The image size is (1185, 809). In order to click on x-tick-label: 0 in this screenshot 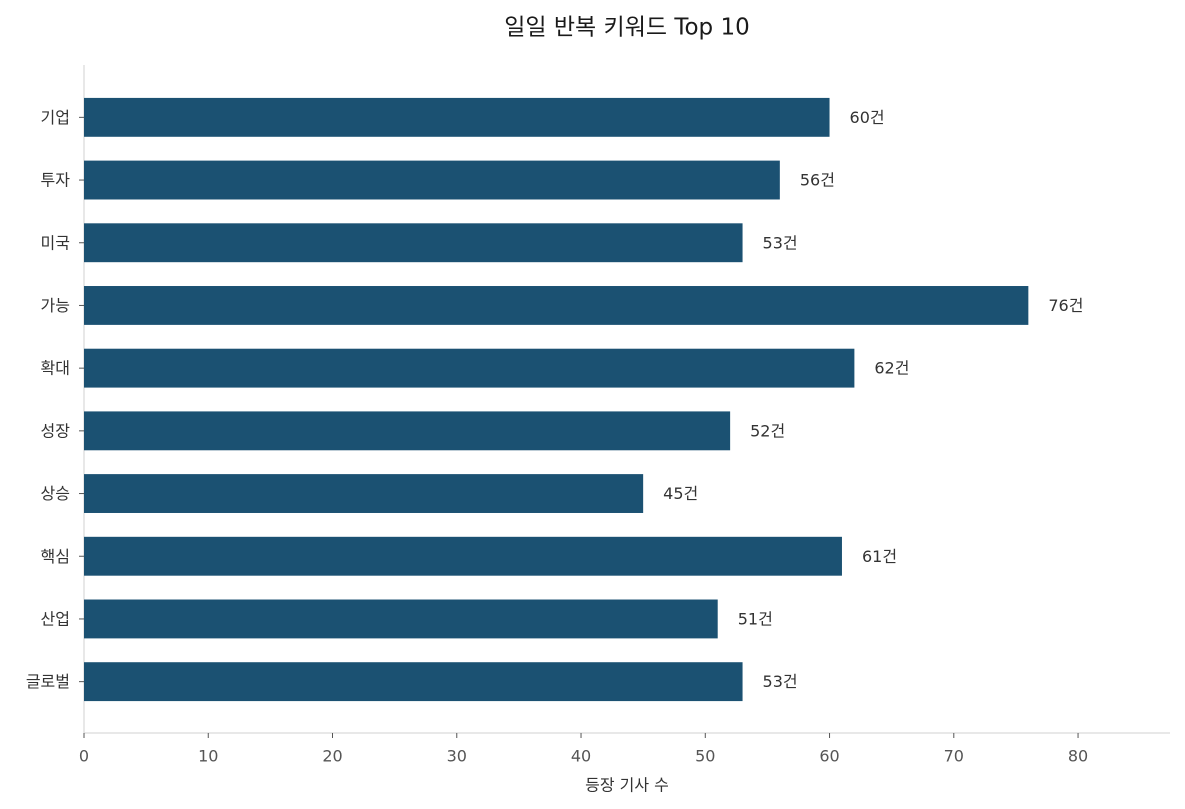, I will do `click(84, 756)`.